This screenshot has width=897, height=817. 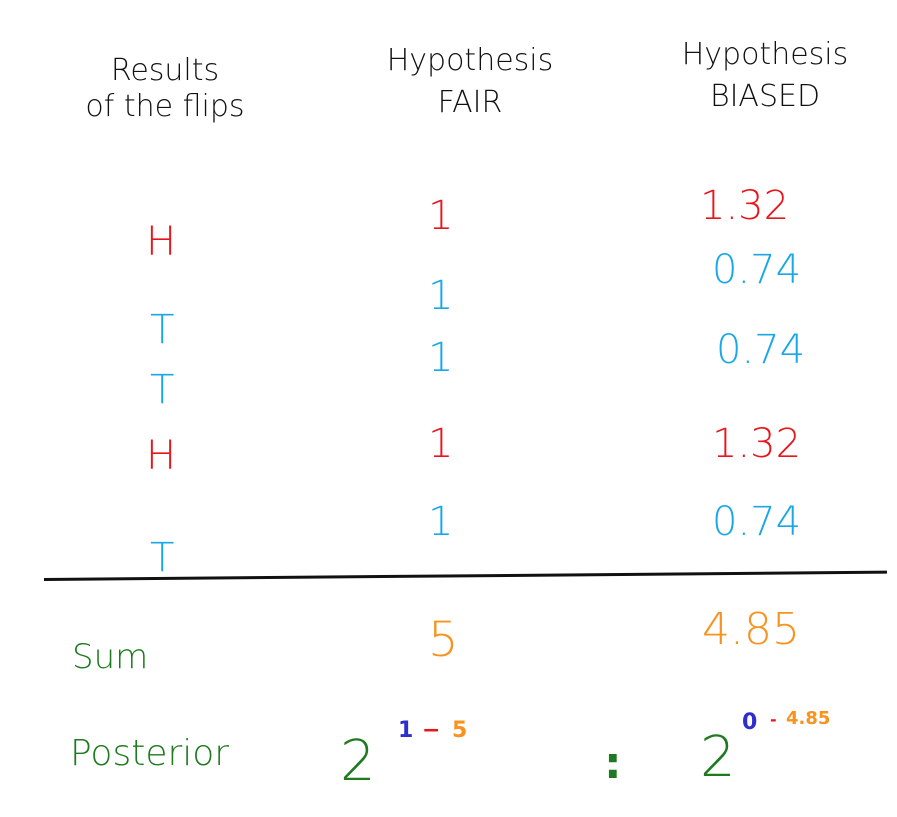 I want to click on sum-label: Sum, so click(x=110, y=657).